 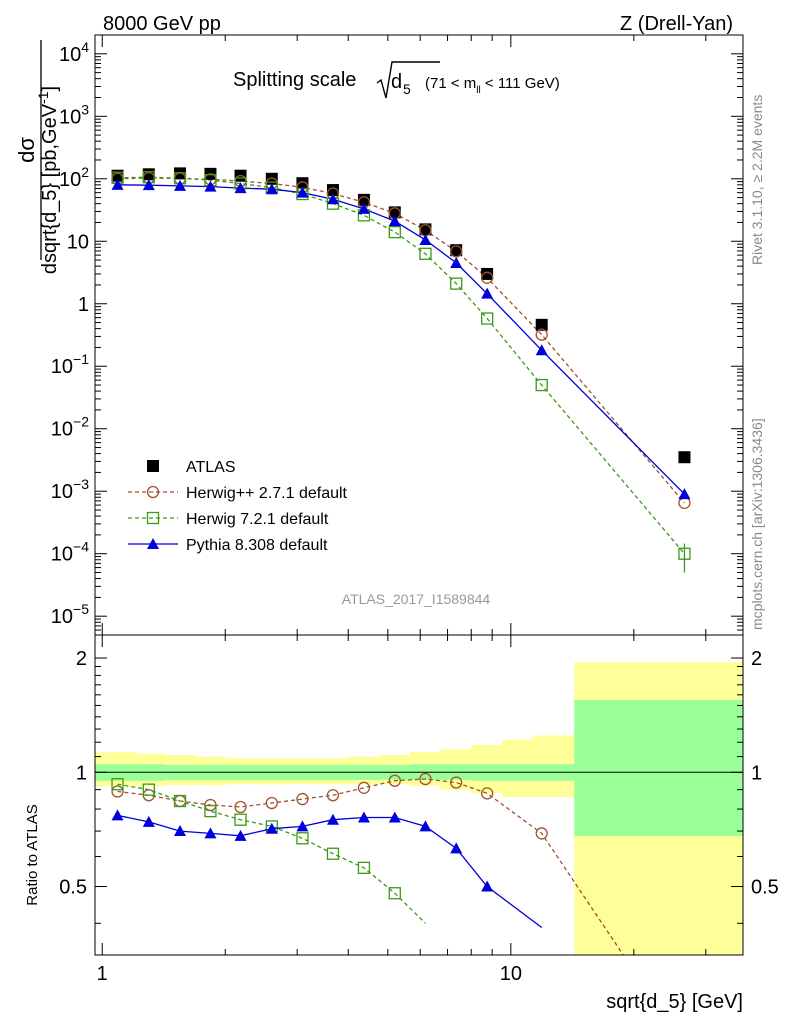 What do you see at coordinates (26, 150) in the screenshot?
I see `y-label-numerator: dσ` at bounding box center [26, 150].